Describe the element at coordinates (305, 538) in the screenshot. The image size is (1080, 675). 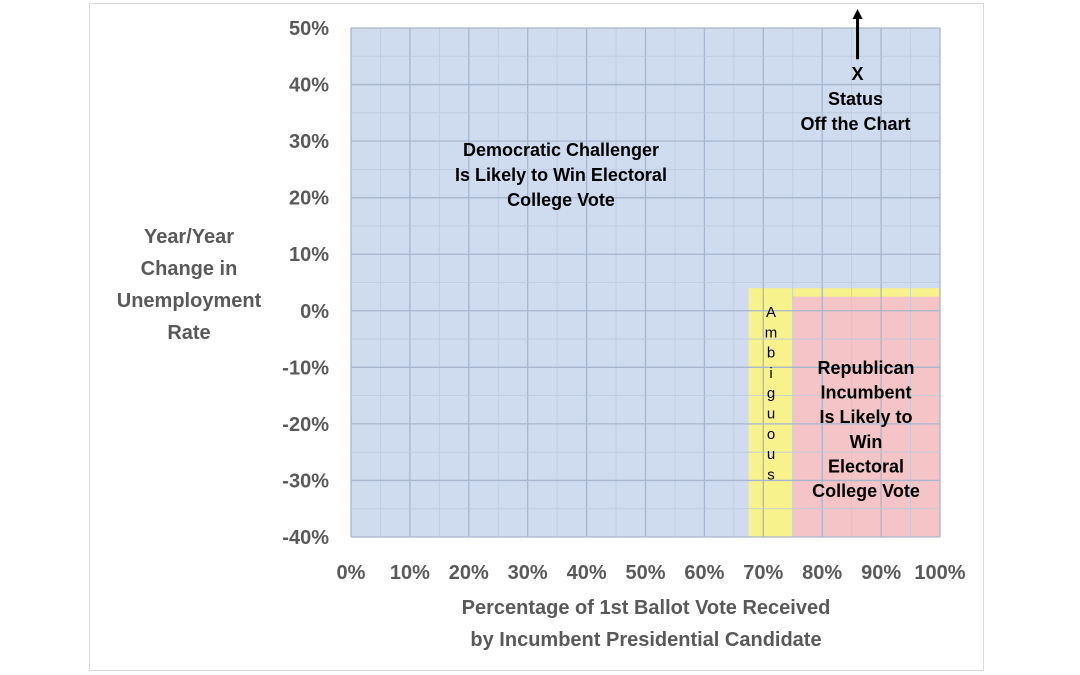
I see `y-tick-label: -40%` at that location.